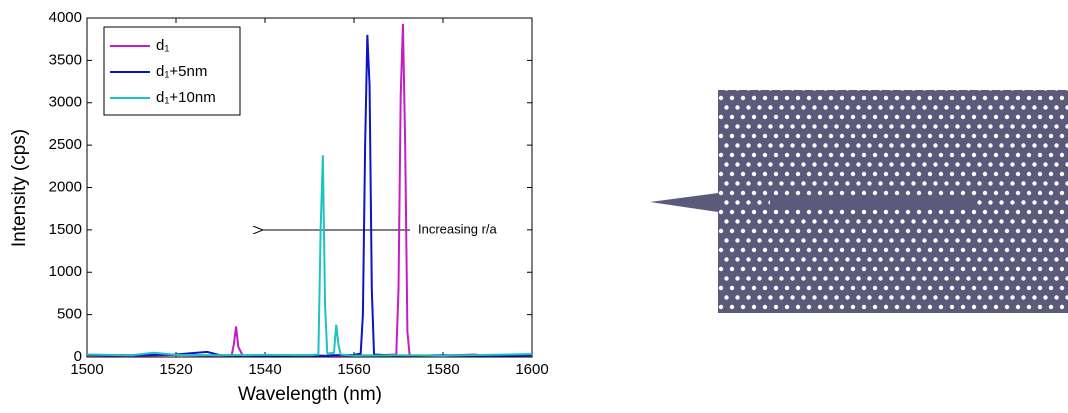  What do you see at coordinates (65, 102) in the screenshot?
I see `y-tick-label: 3000` at bounding box center [65, 102].